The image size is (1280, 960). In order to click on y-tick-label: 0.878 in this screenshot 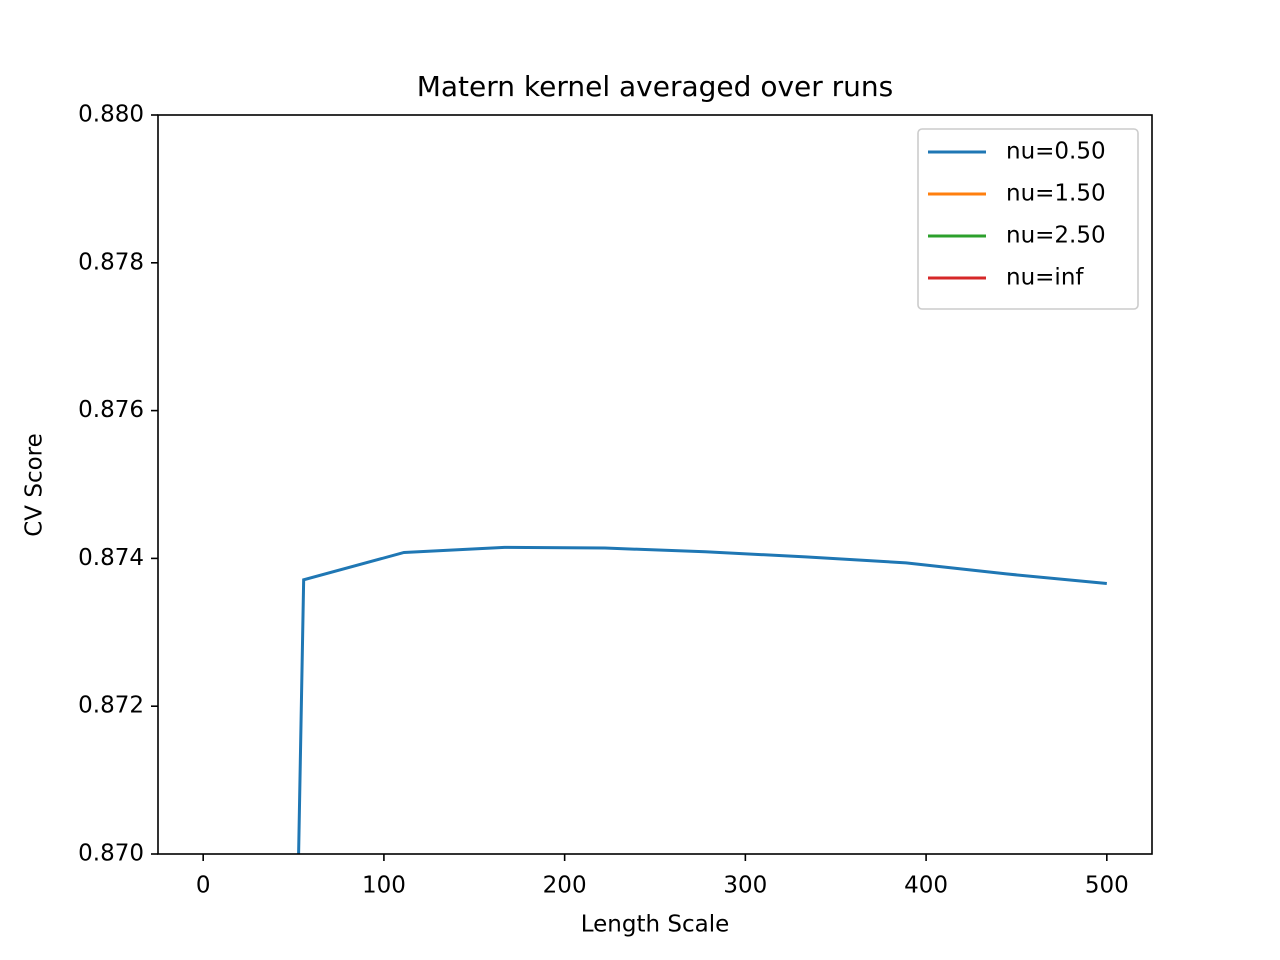, I will do `click(111, 262)`.